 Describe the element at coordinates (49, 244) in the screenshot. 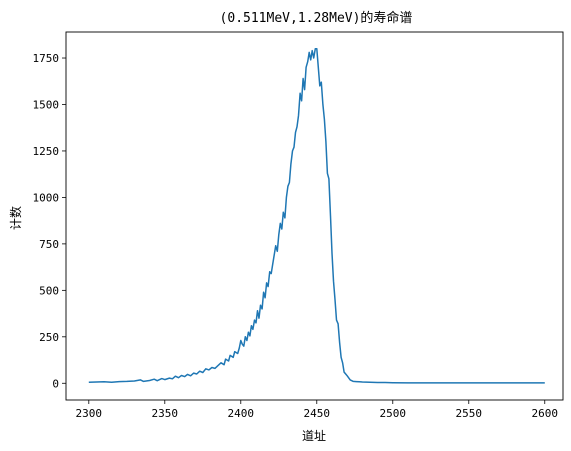

I see `y-tick-label: 750` at that location.